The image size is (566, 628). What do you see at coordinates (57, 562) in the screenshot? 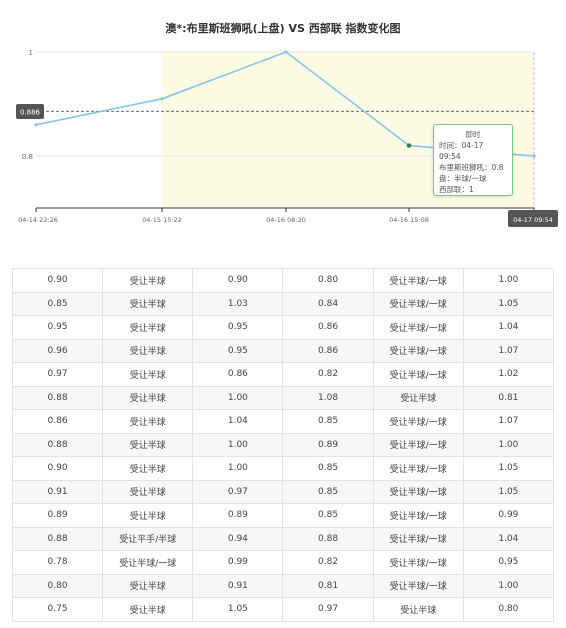
I see `table-cell: 0.78` at bounding box center [57, 562].